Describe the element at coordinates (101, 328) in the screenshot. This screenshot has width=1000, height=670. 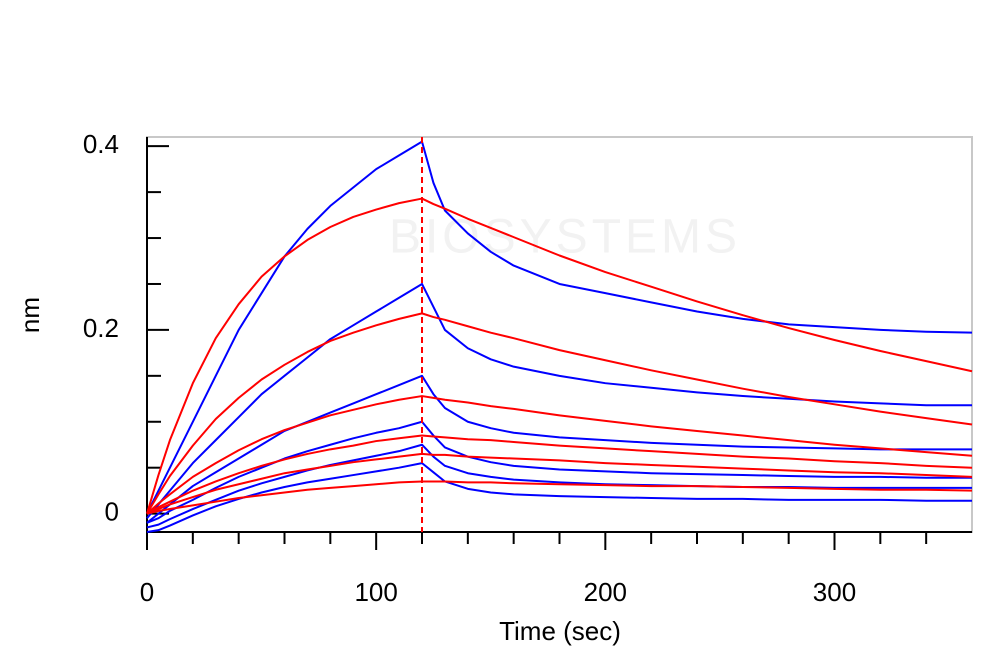
I see `y-tick-label: 0.2` at that location.